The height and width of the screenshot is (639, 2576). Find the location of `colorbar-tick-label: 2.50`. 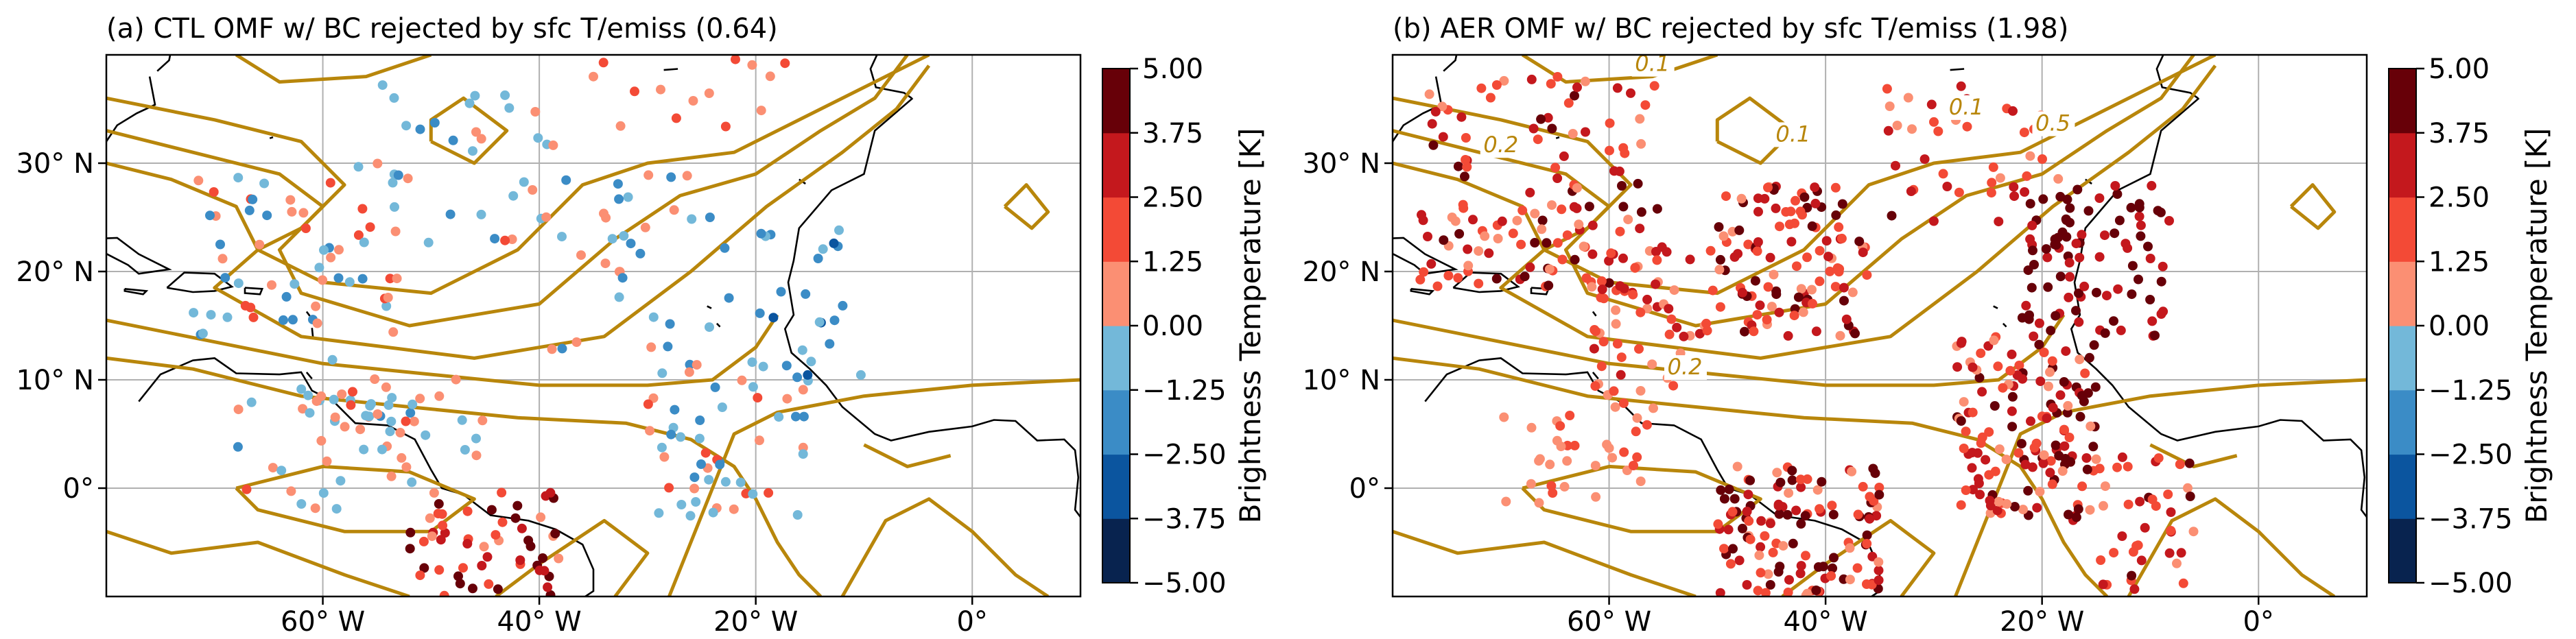

colorbar-tick-label: 2.50 is located at coordinates (2459, 198).